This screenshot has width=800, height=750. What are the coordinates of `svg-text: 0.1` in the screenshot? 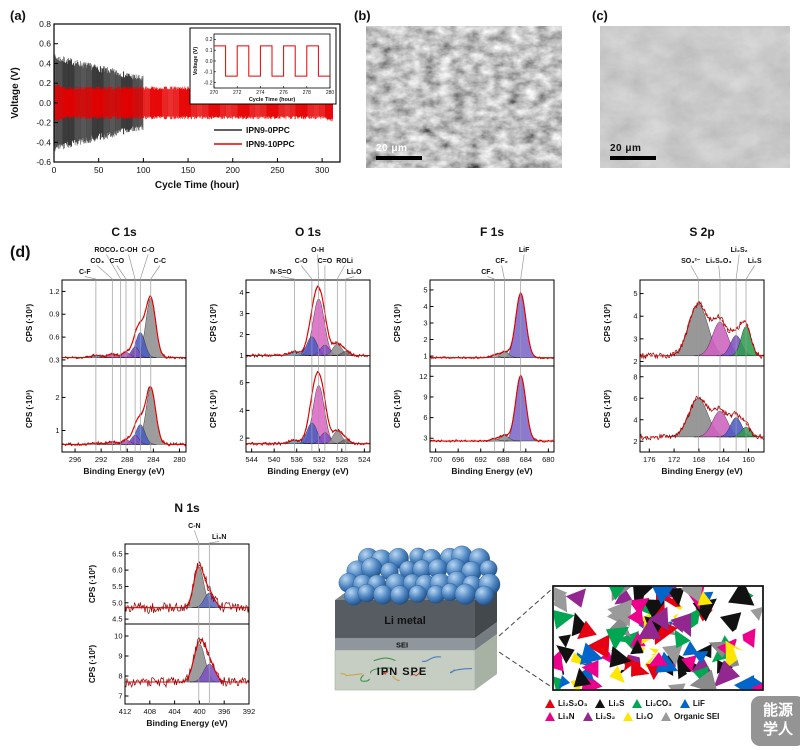 It's located at (209, 51).